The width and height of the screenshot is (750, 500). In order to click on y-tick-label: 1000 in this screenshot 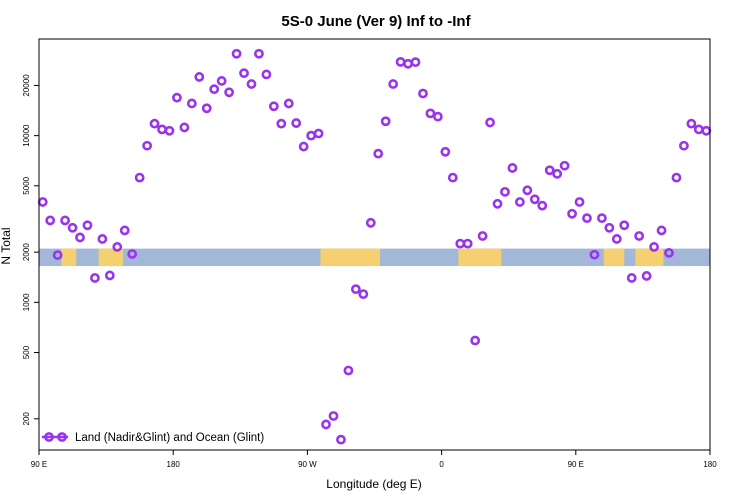, I will do `click(26, 302)`.